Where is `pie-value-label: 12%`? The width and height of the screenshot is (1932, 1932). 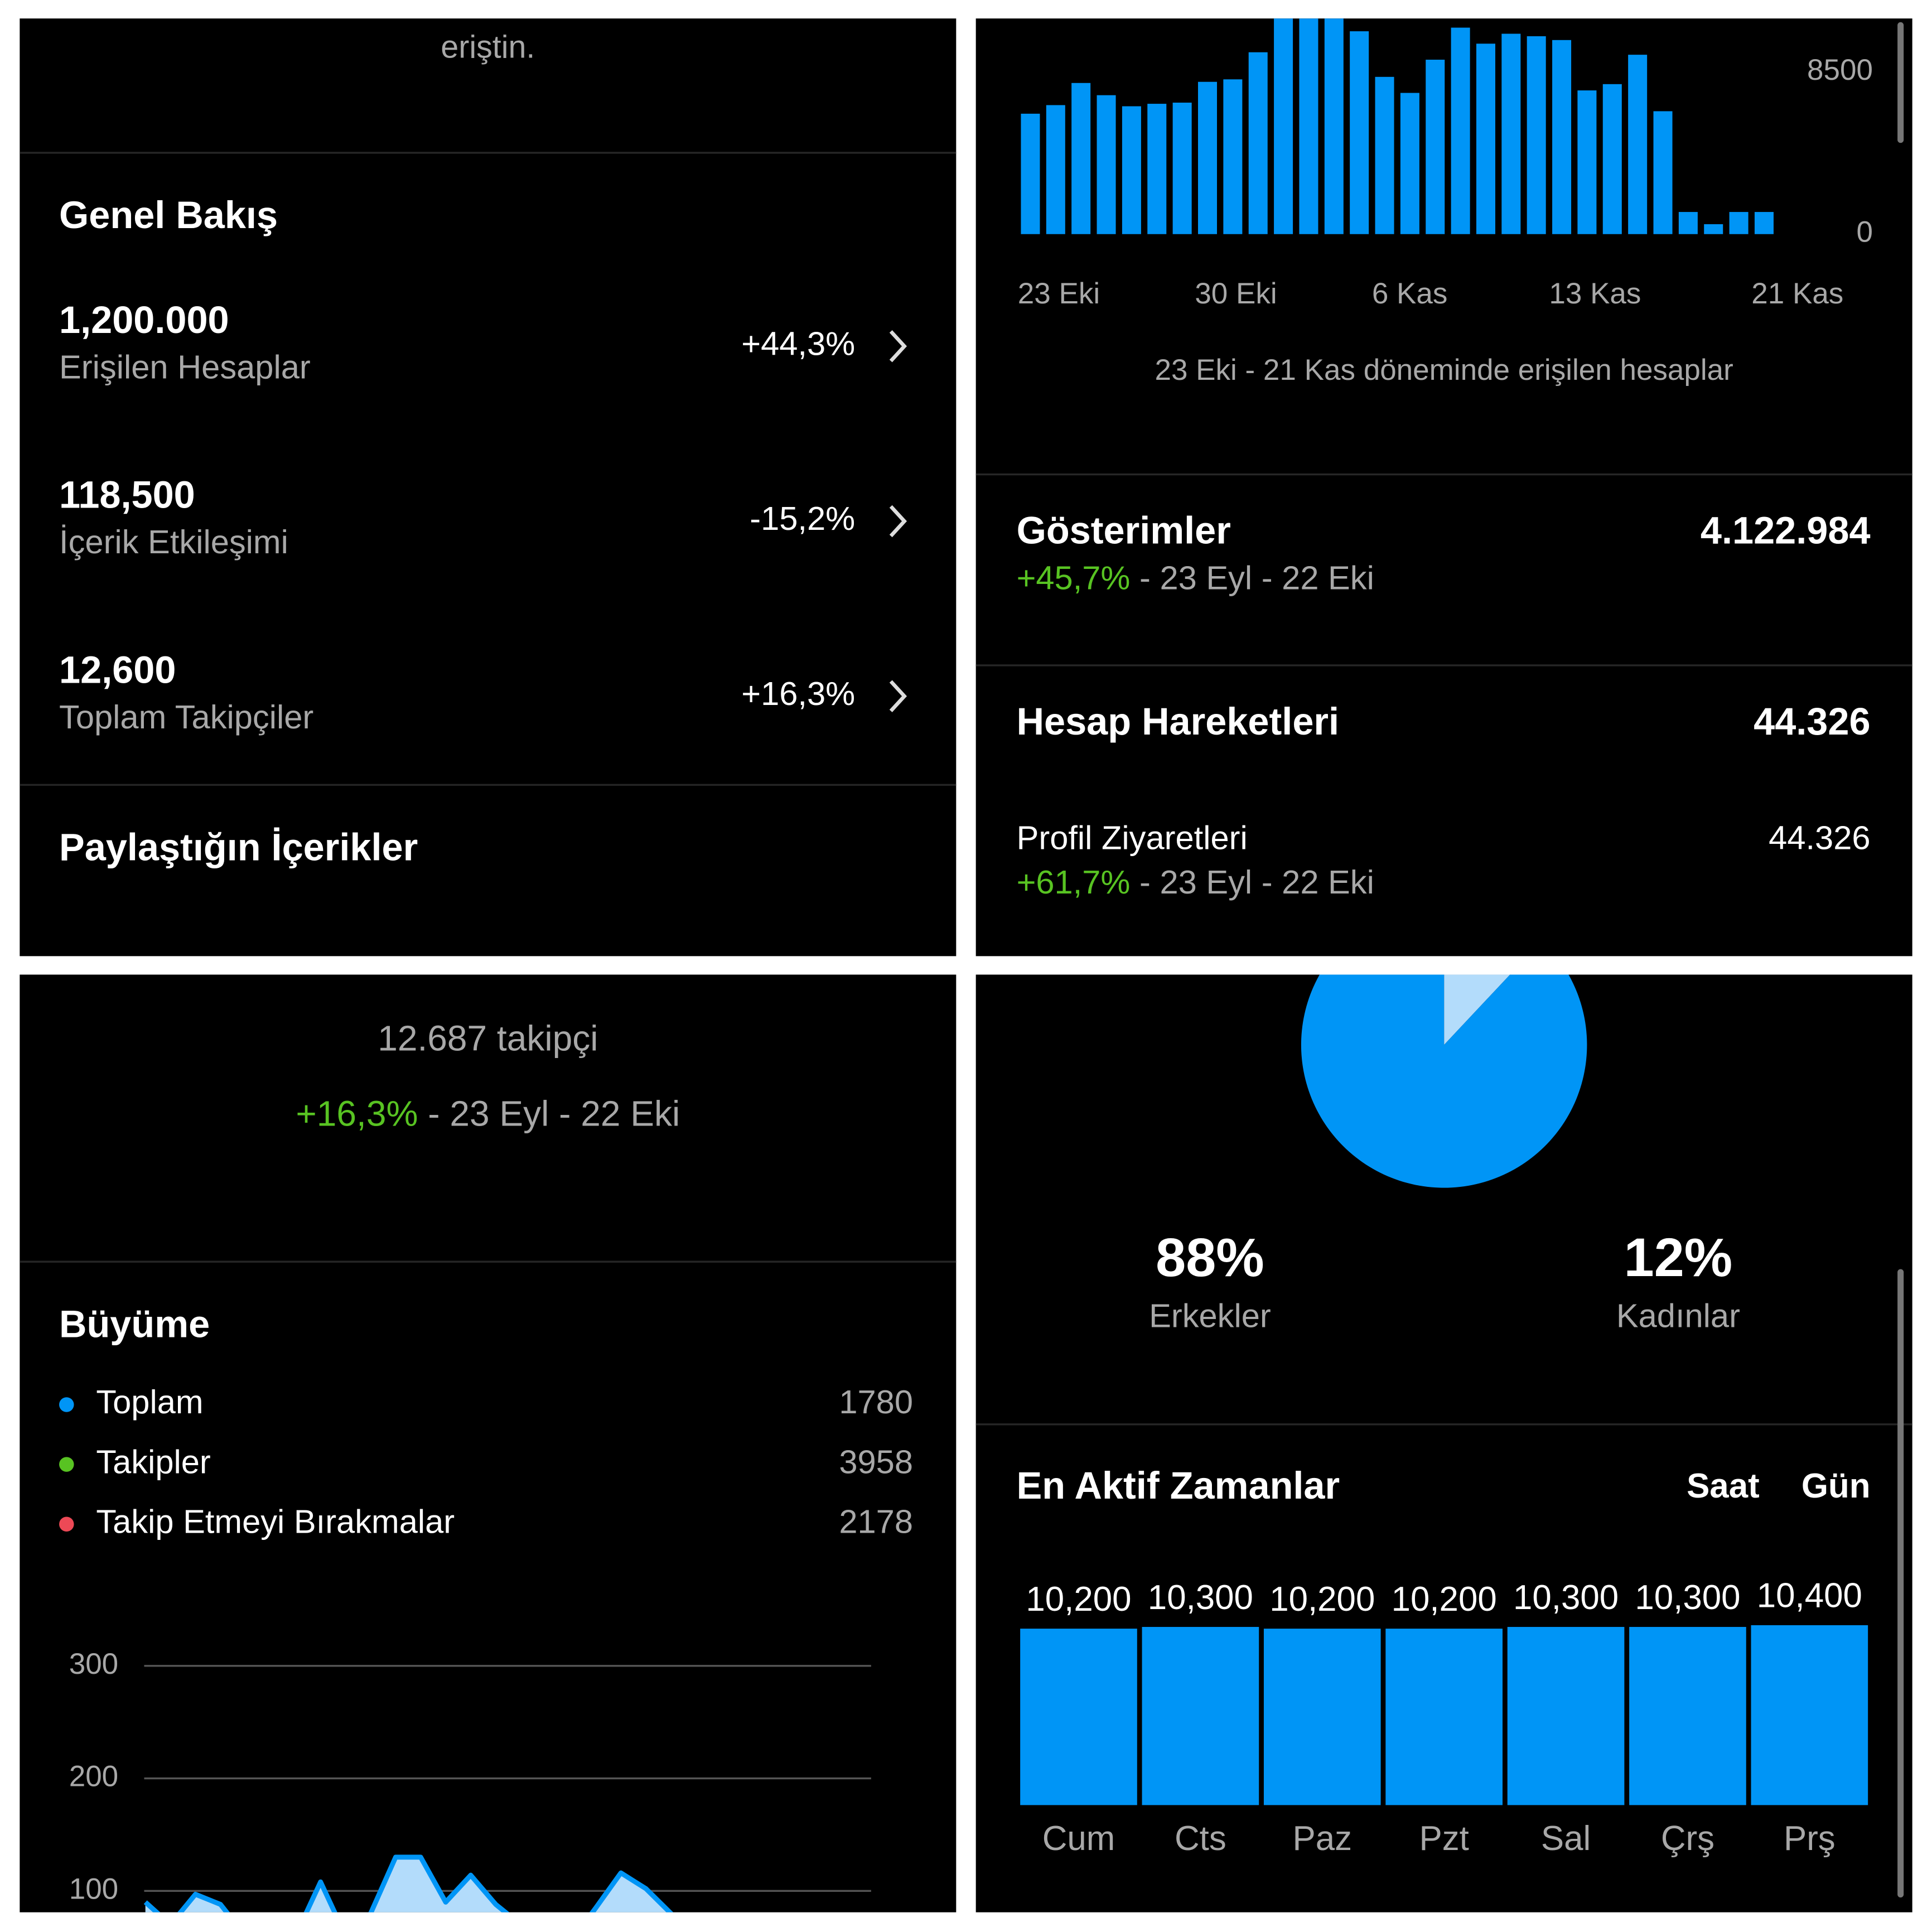
pie-value-label: 12% is located at coordinates (1678, 1257).